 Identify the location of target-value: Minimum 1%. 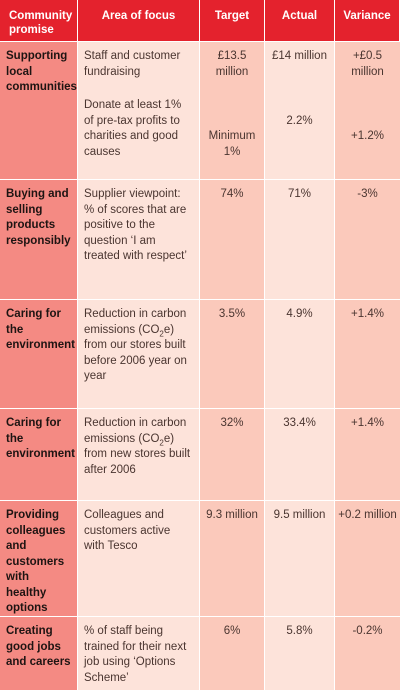
(232, 144).